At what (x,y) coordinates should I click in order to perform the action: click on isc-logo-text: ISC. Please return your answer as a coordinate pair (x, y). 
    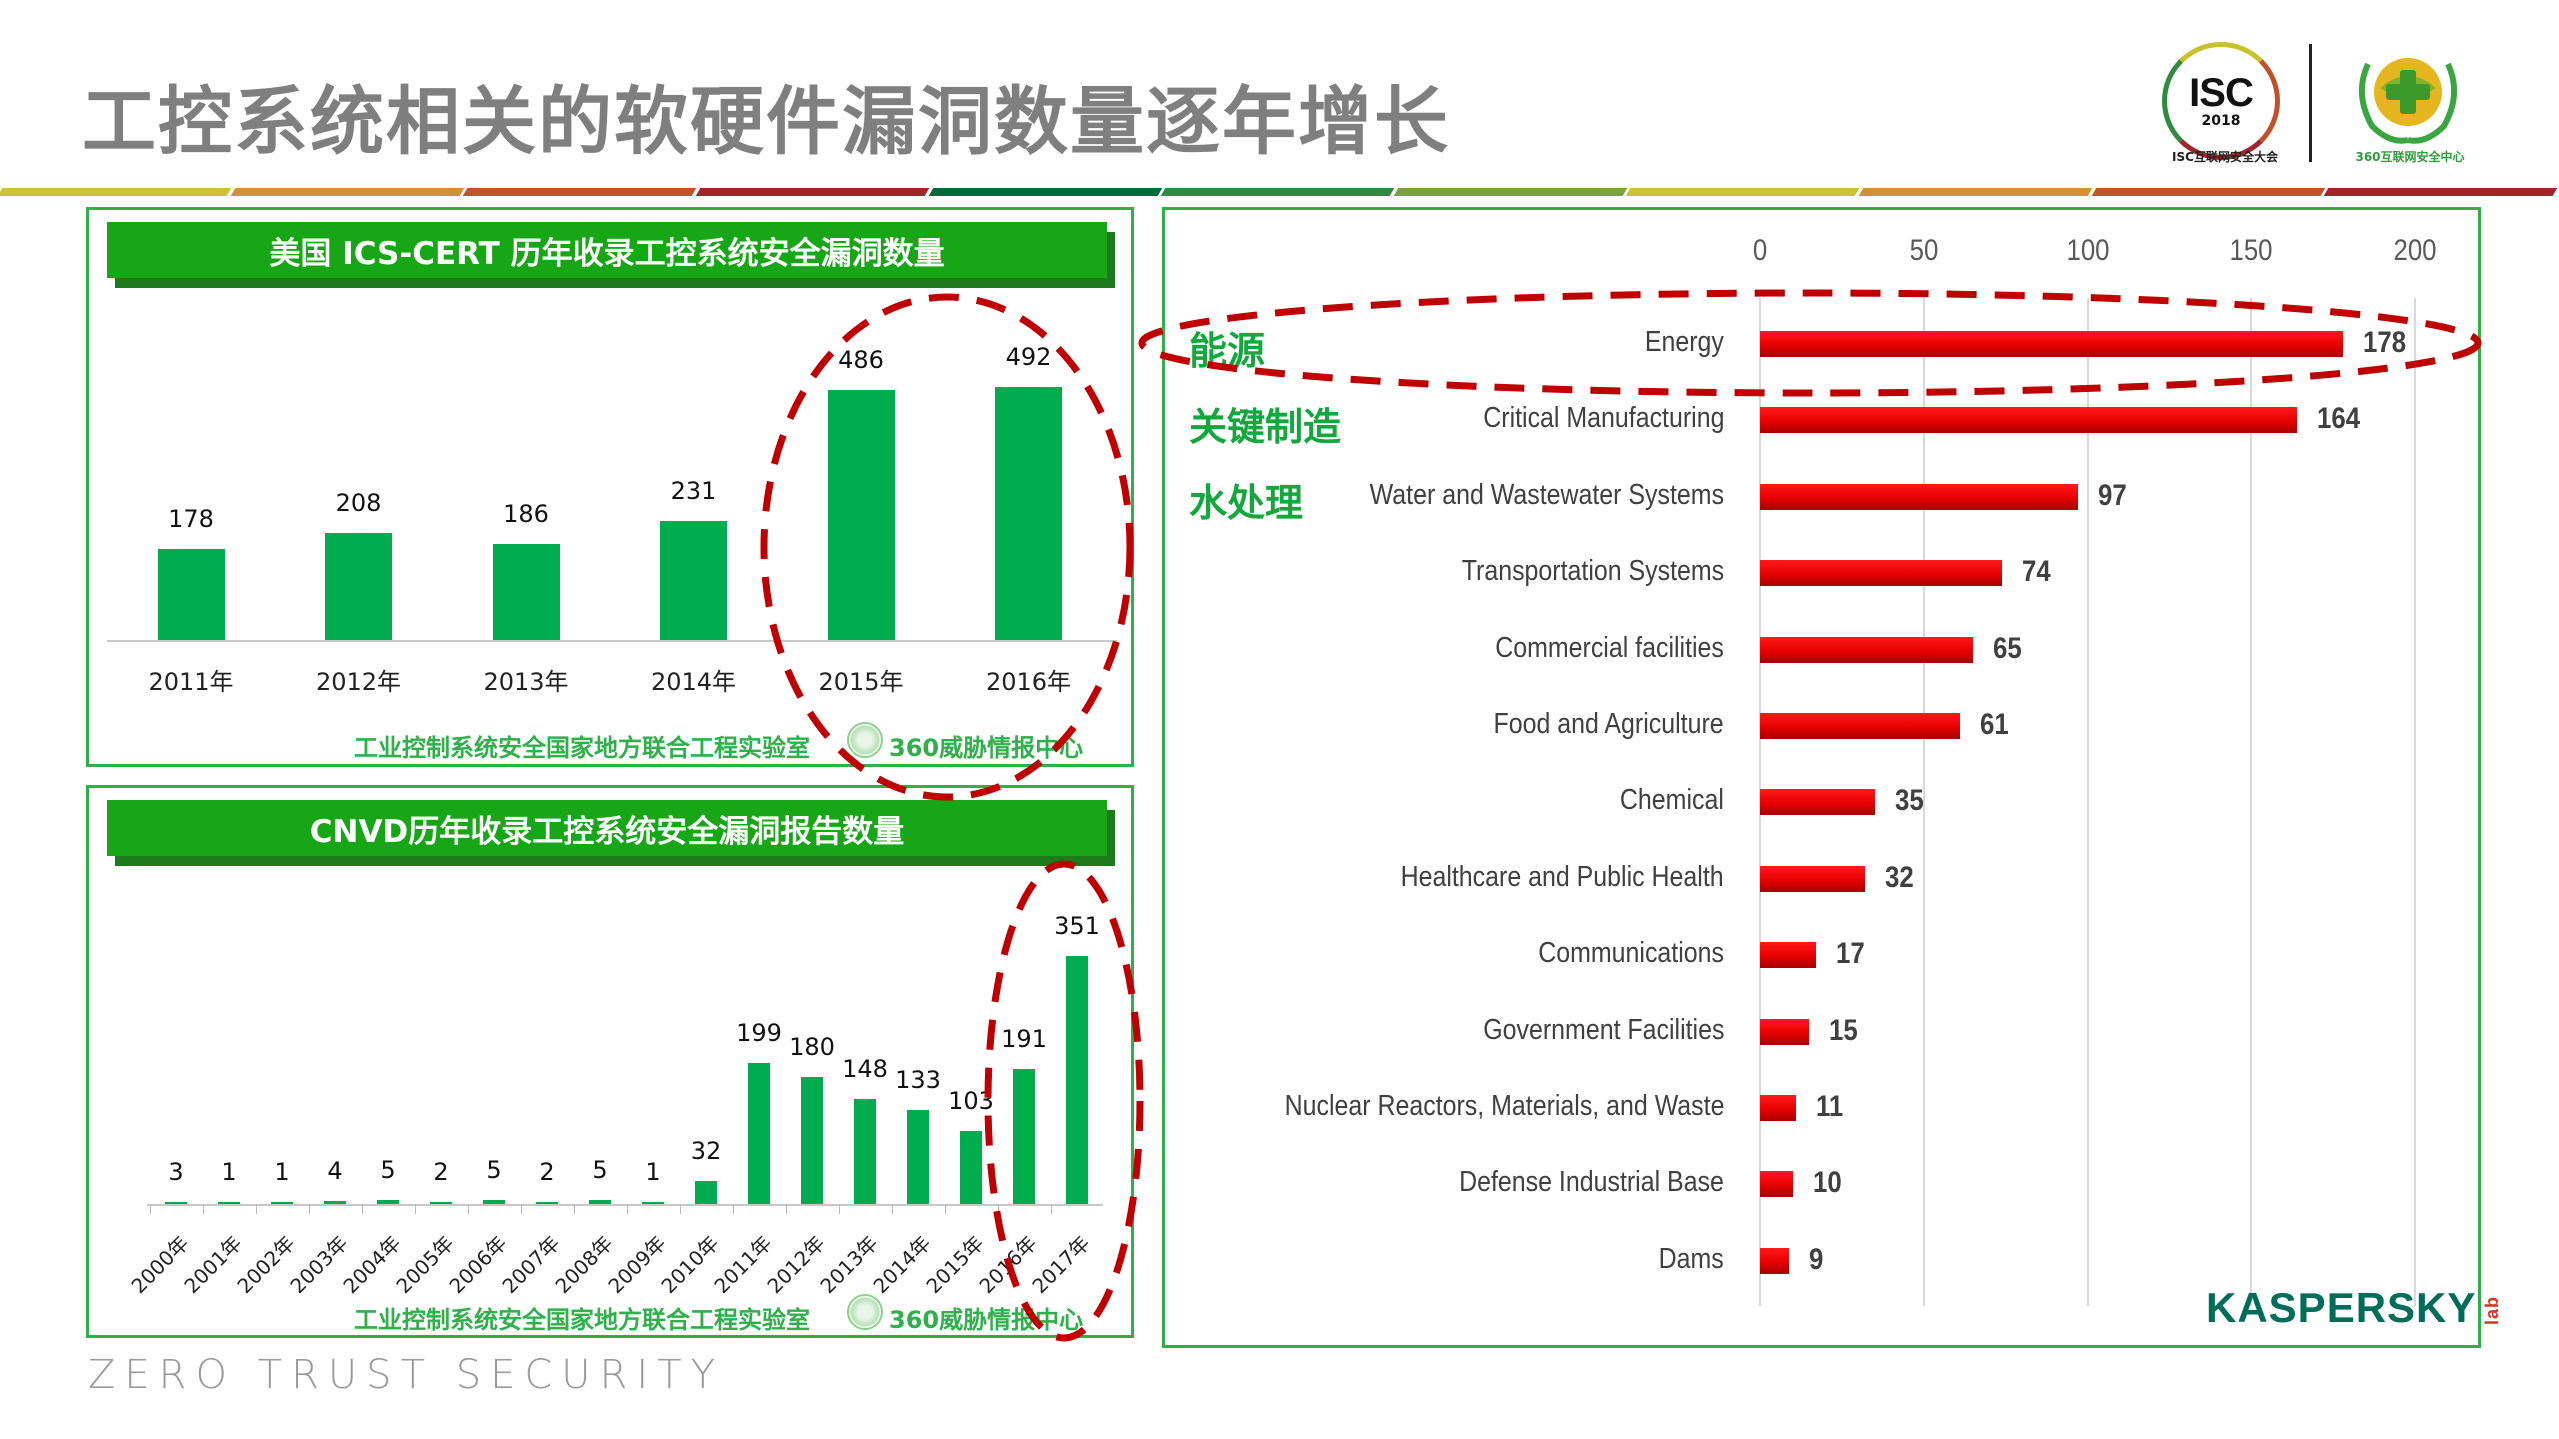
    Looking at the image, I should click on (2221, 93).